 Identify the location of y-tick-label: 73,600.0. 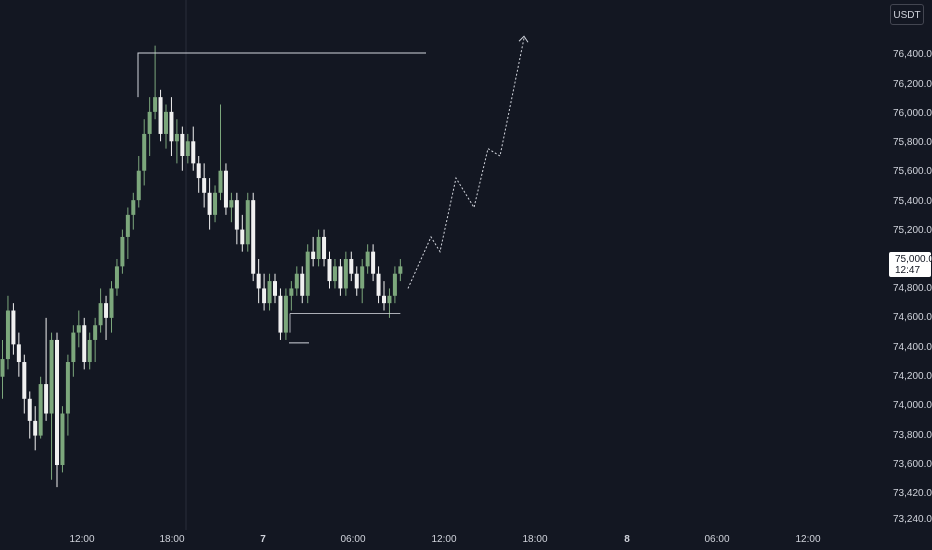
(912, 464).